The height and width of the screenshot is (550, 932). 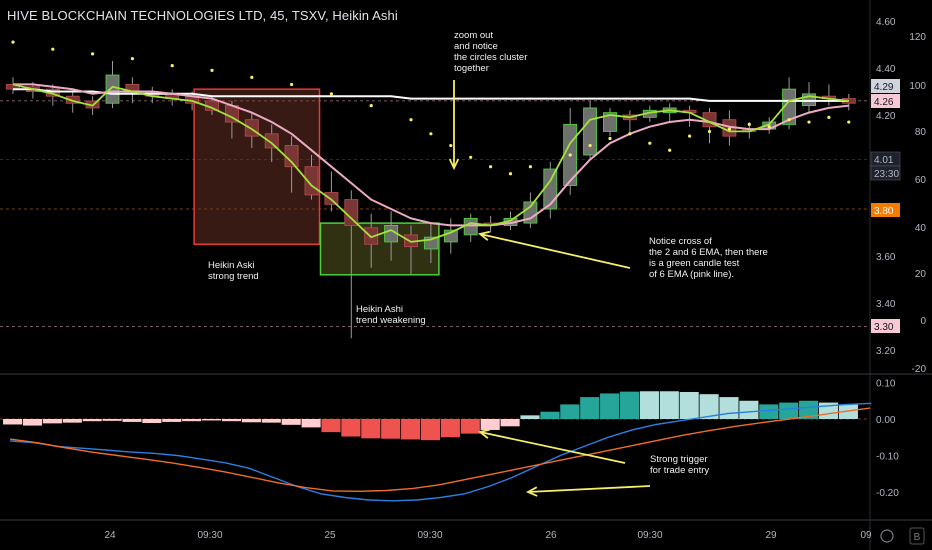 I want to click on trigger-arrow-lower-head, so click(x=531, y=491).